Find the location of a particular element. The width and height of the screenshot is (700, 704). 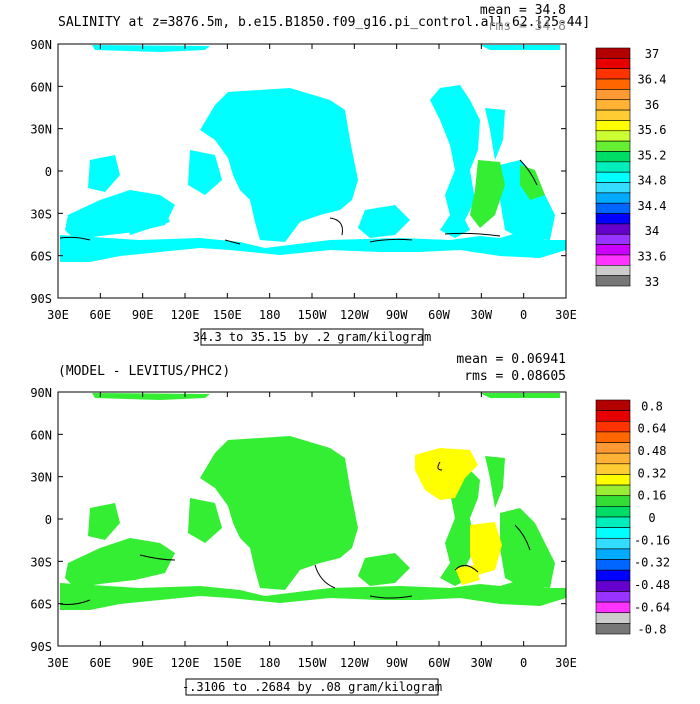

bottom-colorbar-label: -0.32 is located at coordinates (652, 563).